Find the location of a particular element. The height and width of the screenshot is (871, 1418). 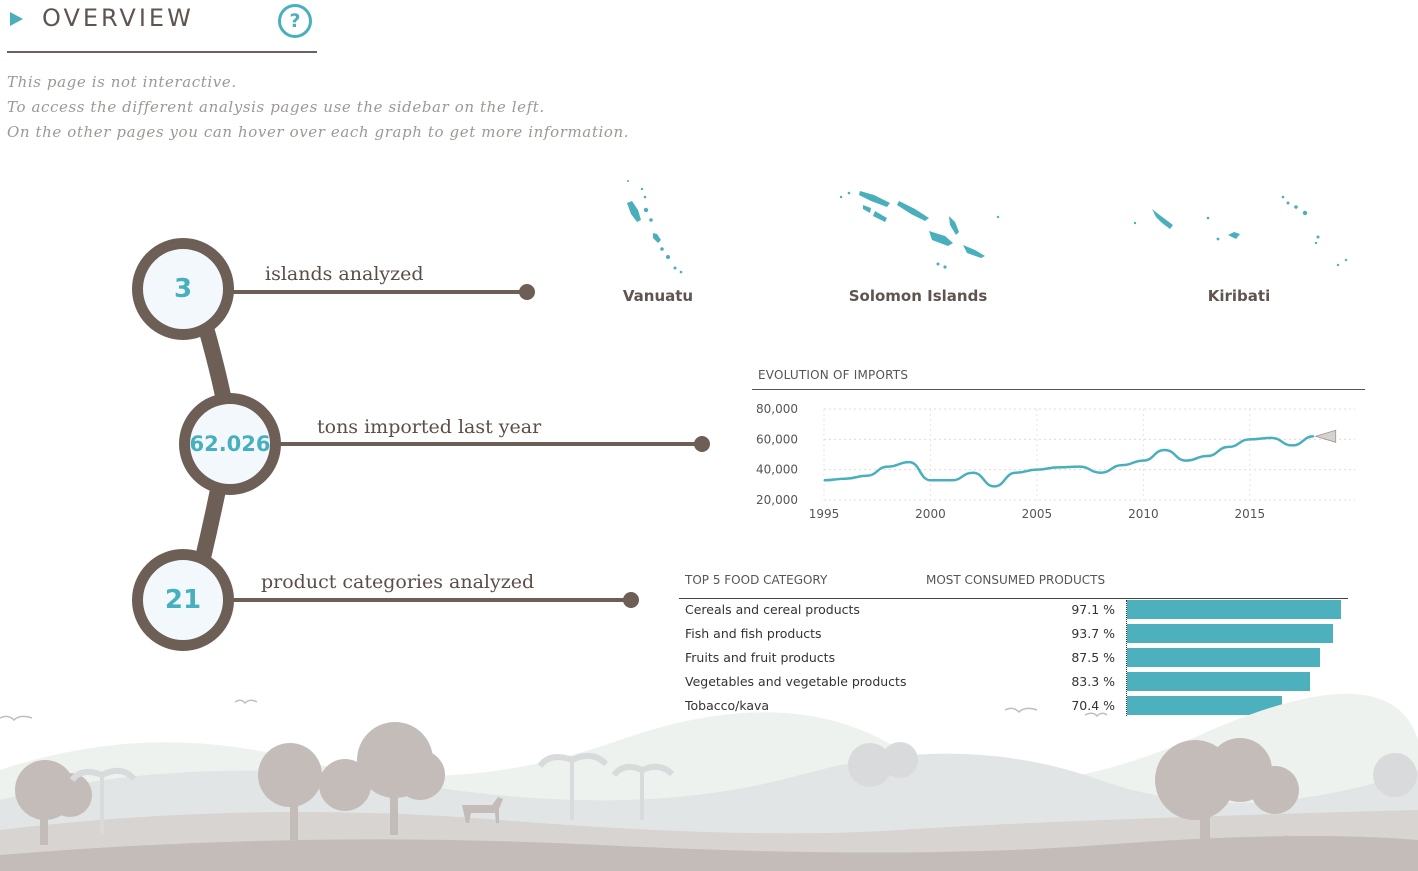

food-category-label: Fruits and fruit products is located at coordinates (760, 657).